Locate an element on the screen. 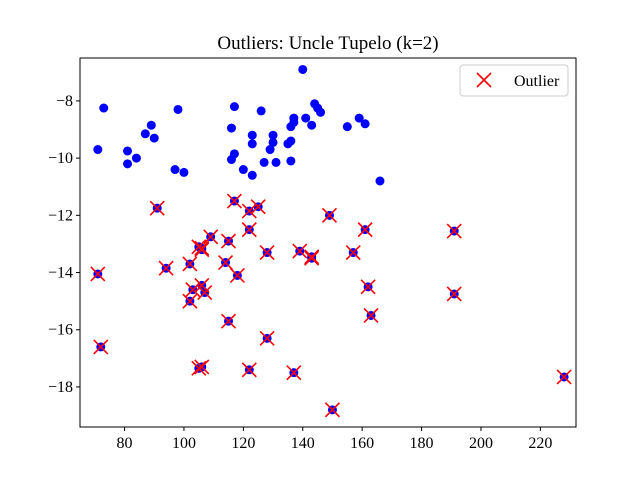 The image size is (640, 480). y-tick-label: −16 is located at coordinates (60, 330).